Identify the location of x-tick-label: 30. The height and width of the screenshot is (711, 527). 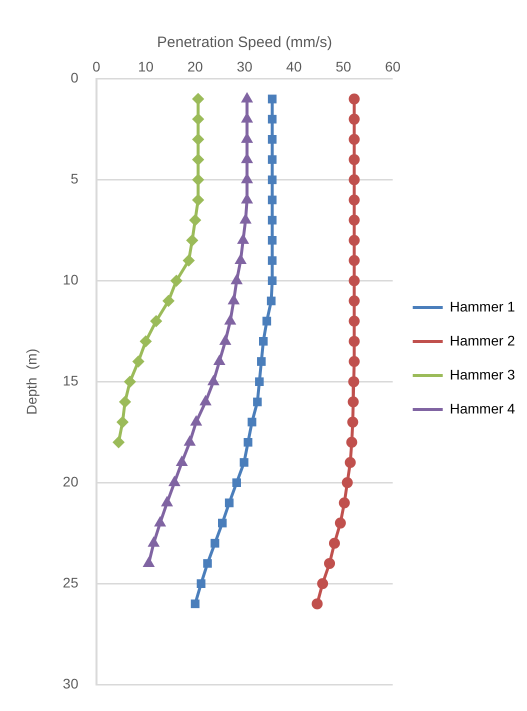
(244, 66).